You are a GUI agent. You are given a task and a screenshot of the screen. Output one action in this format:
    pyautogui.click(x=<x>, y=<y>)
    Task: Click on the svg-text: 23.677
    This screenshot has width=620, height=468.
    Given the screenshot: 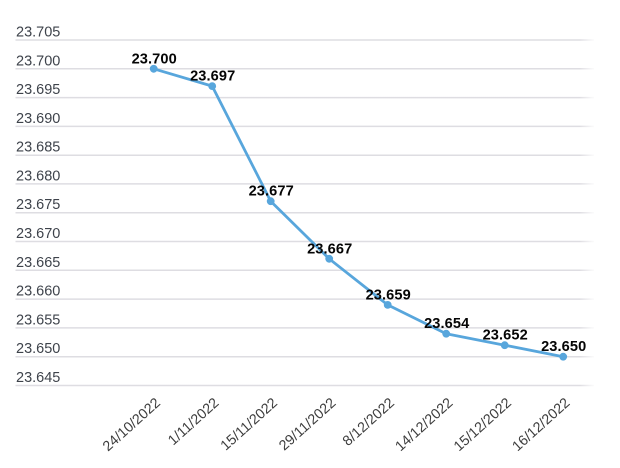 What is the action you would take?
    pyautogui.click(x=271, y=192)
    